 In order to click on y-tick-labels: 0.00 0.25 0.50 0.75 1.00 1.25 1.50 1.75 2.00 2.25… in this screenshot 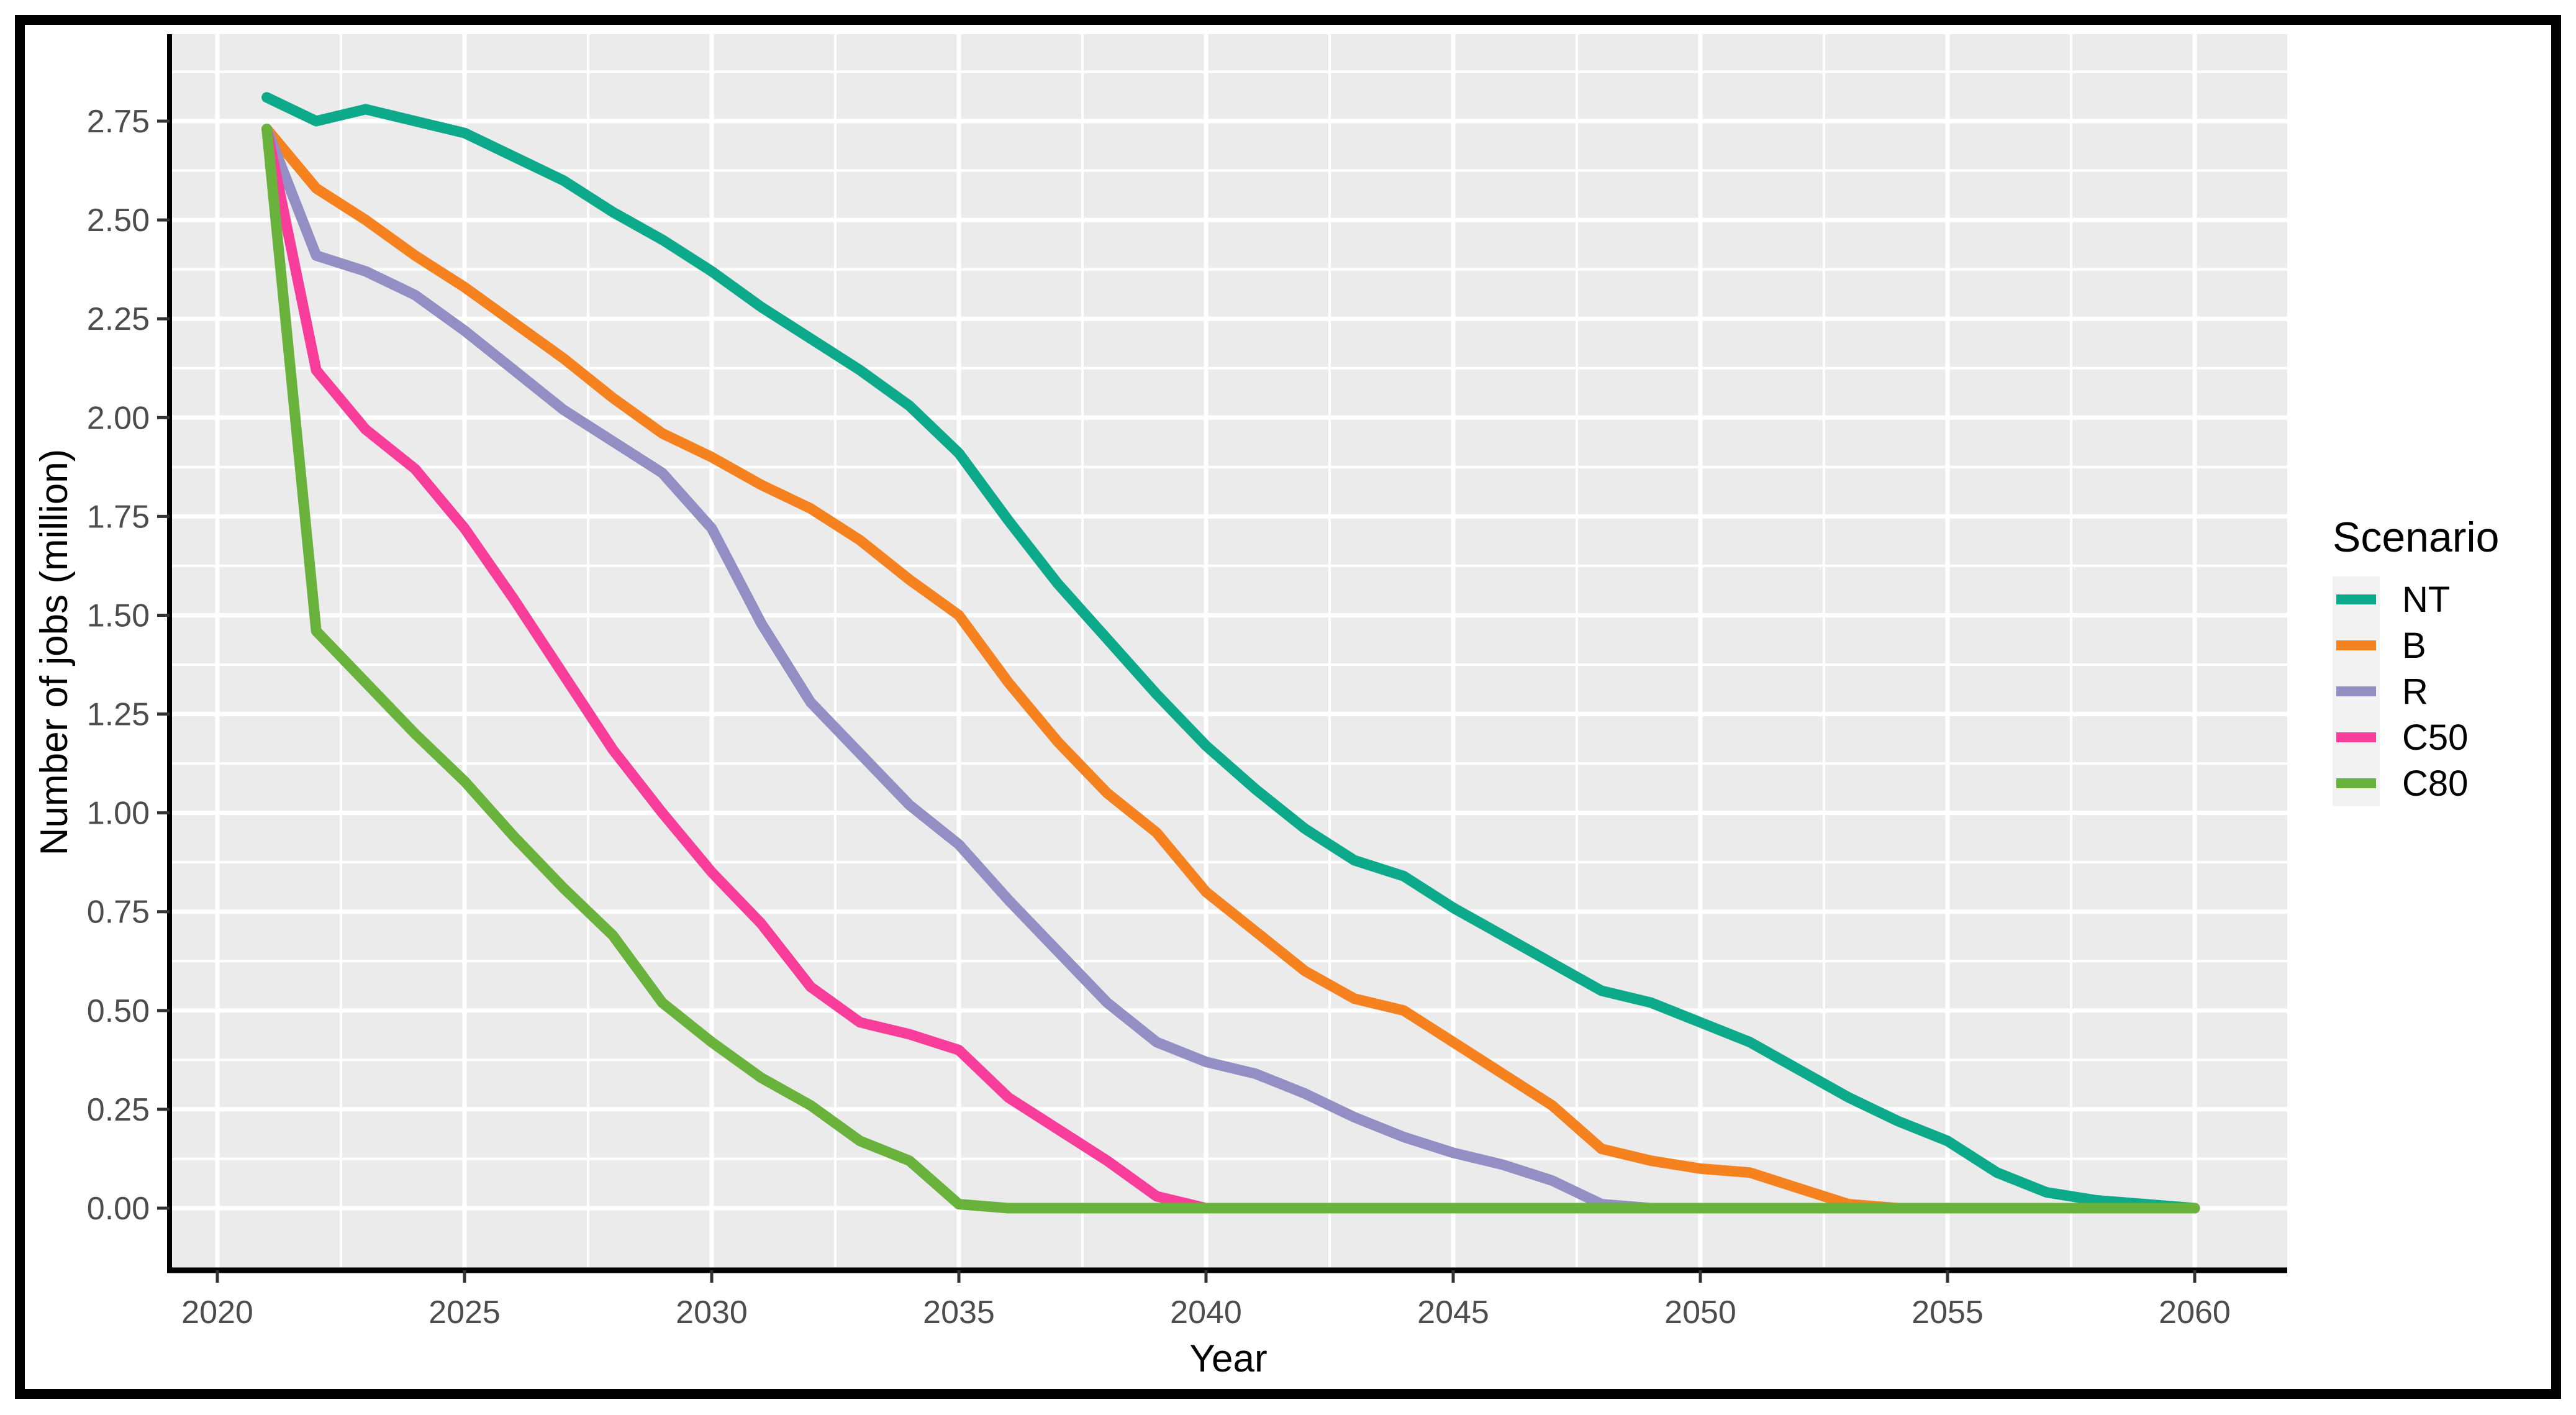, I will do `click(118, 665)`.